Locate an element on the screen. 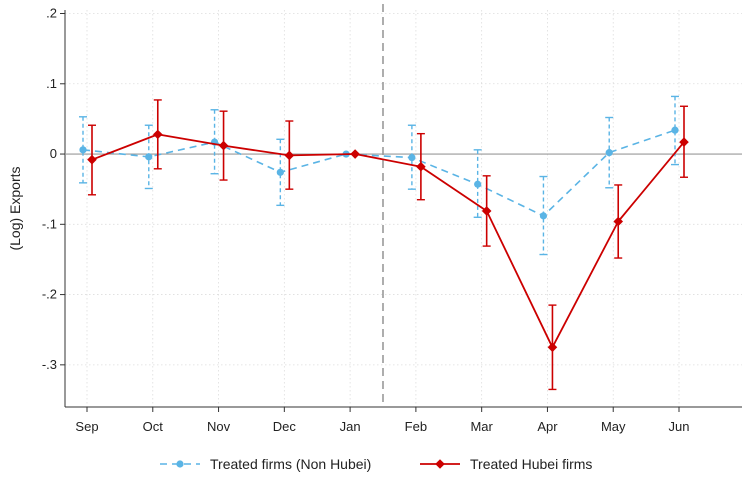 The height and width of the screenshot is (480, 752). y-tick-label: -.3 is located at coordinates (49, 364).